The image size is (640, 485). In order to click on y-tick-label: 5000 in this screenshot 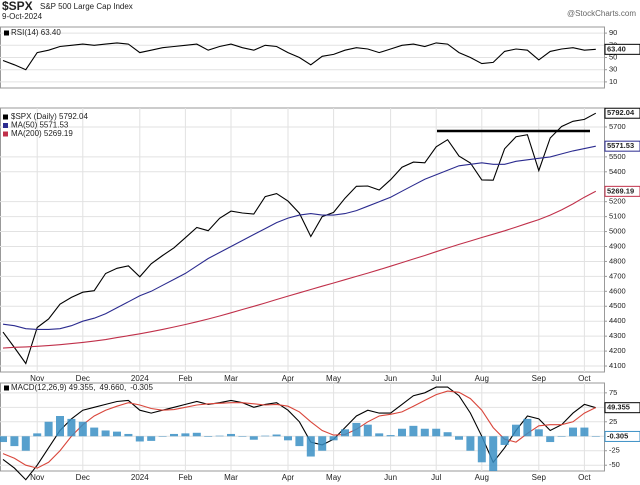, I will do `click(617, 231)`.